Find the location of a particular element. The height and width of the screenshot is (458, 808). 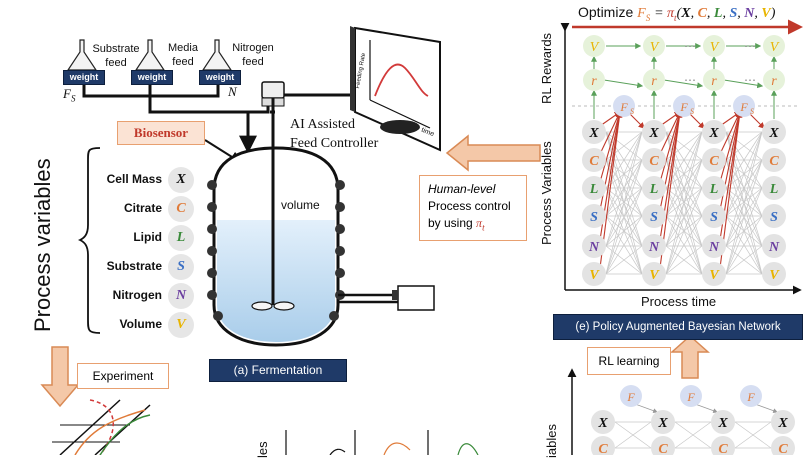

process-variable-row: Substrate S is located at coordinates (145, 267).